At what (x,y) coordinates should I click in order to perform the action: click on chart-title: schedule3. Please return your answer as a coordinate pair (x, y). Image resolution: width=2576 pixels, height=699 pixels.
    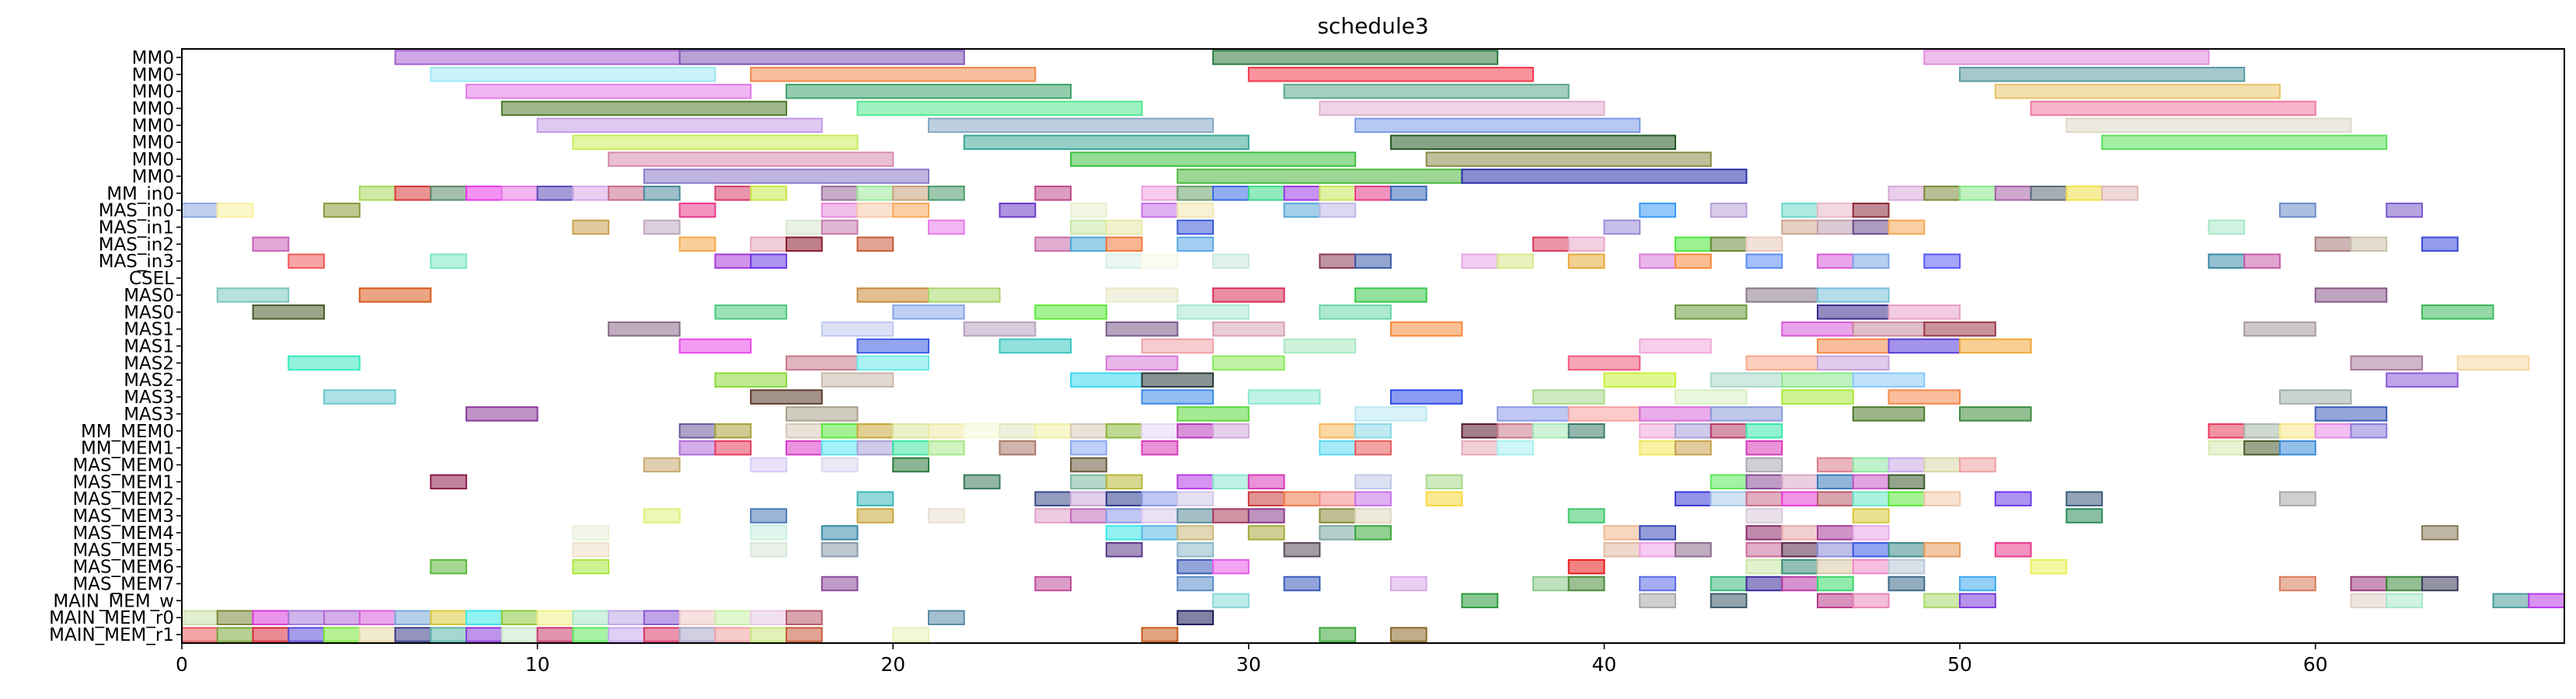
    Looking at the image, I should click on (1372, 26).